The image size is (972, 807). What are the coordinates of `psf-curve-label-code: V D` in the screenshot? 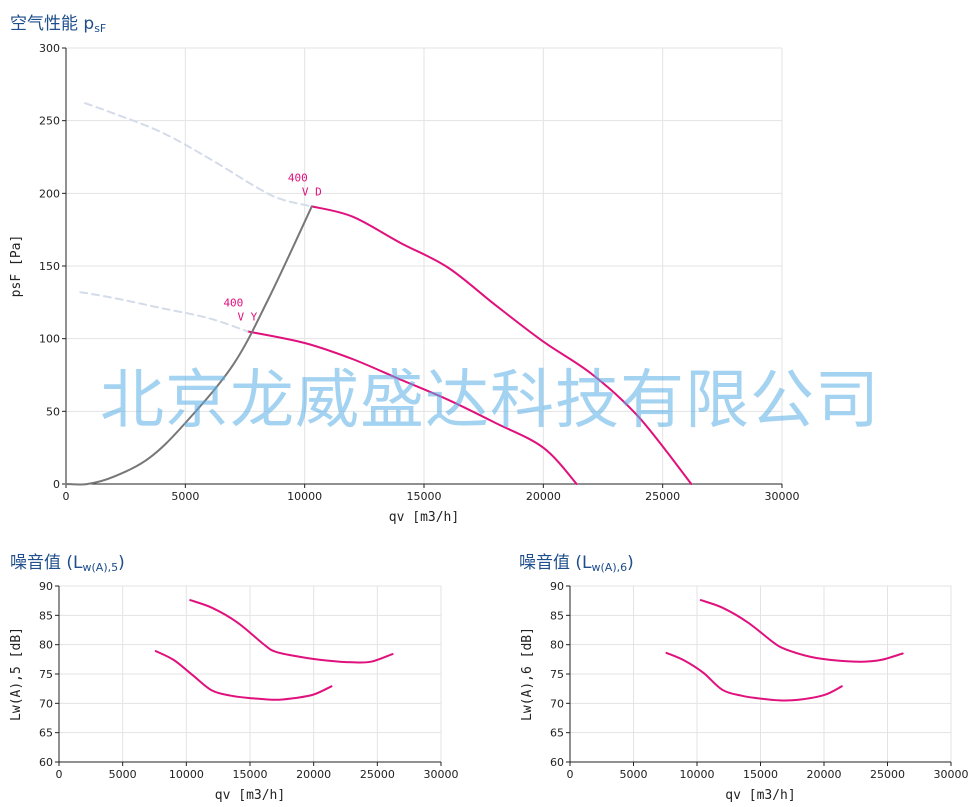 It's located at (312, 191).